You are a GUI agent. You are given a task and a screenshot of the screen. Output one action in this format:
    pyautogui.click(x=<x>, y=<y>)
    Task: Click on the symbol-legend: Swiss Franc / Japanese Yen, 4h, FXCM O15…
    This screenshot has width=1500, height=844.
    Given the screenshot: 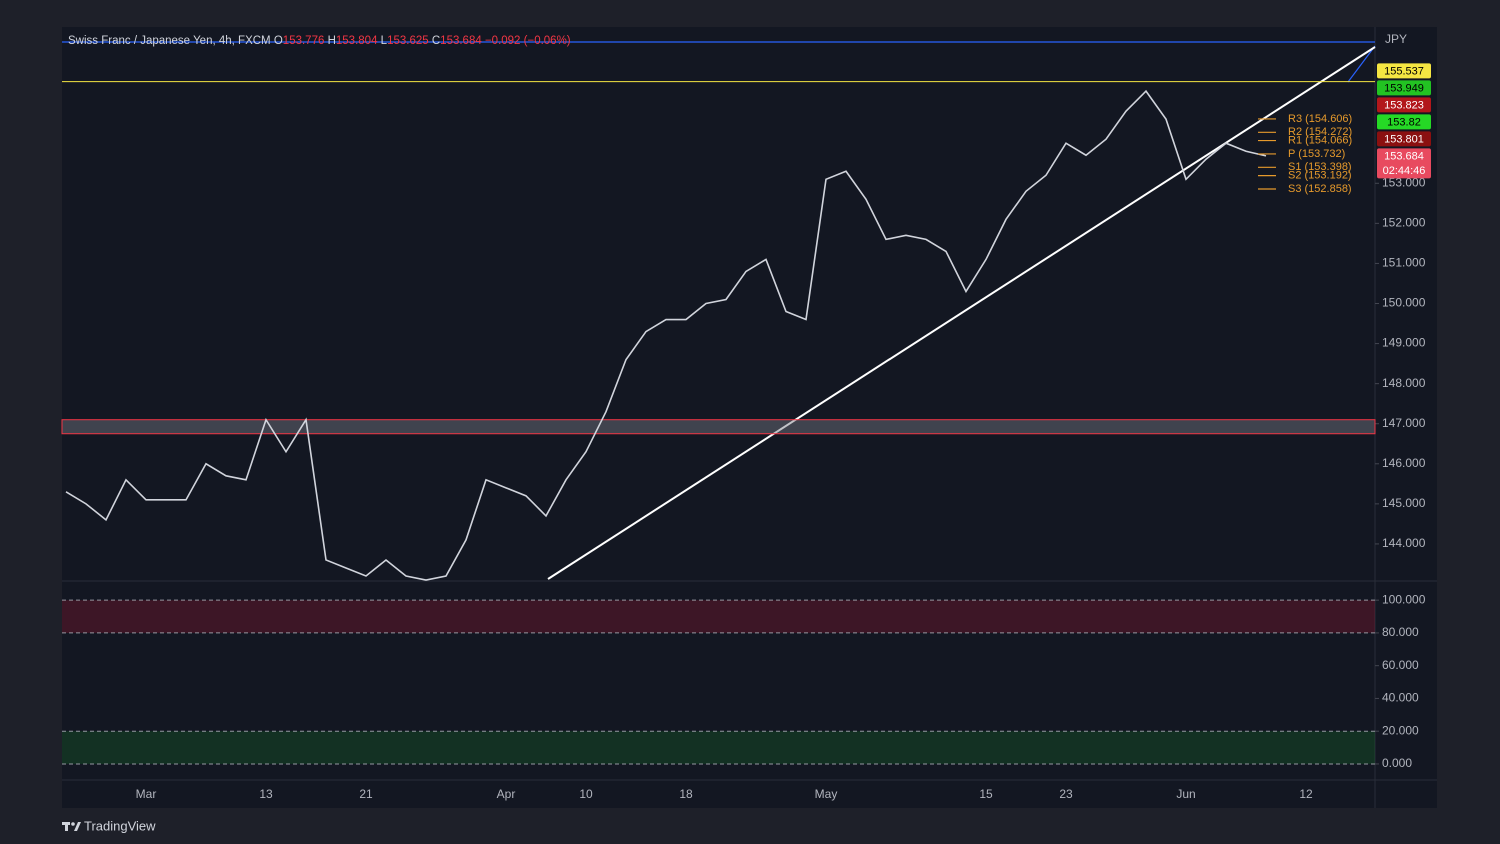 What is the action you would take?
    pyautogui.click(x=319, y=41)
    